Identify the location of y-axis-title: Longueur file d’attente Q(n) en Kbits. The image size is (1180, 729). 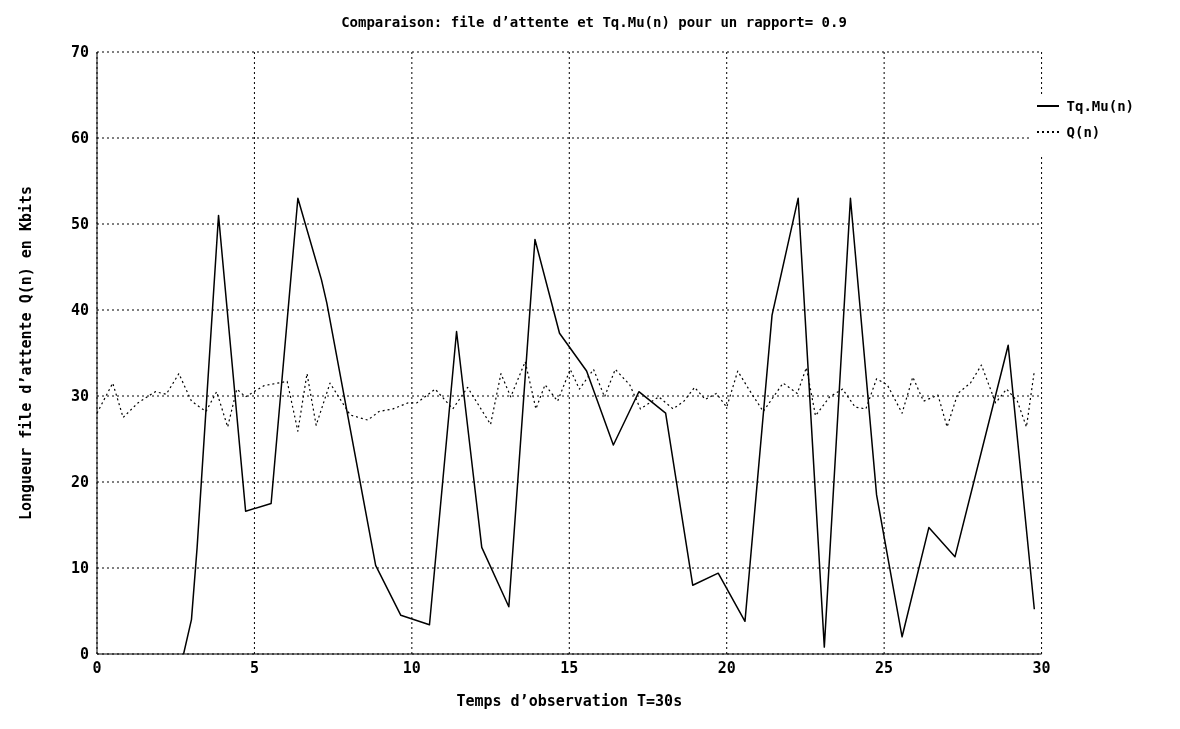
(26, 353).